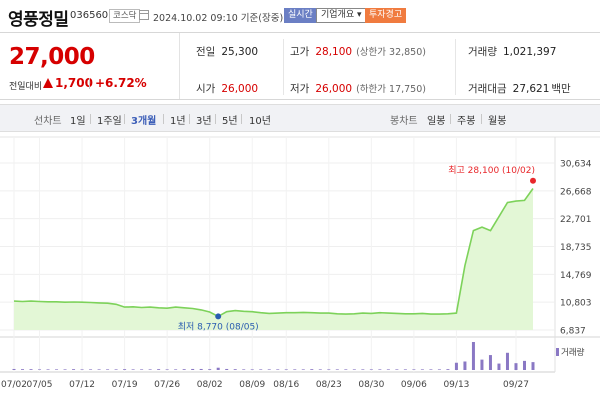 The height and width of the screenshot is (403, 600). What do you see at coordinates (341, 15) in the screenshot?
I see `company-overview-dropdown: 기업개요 ▾` at bounding box center [341, 15].